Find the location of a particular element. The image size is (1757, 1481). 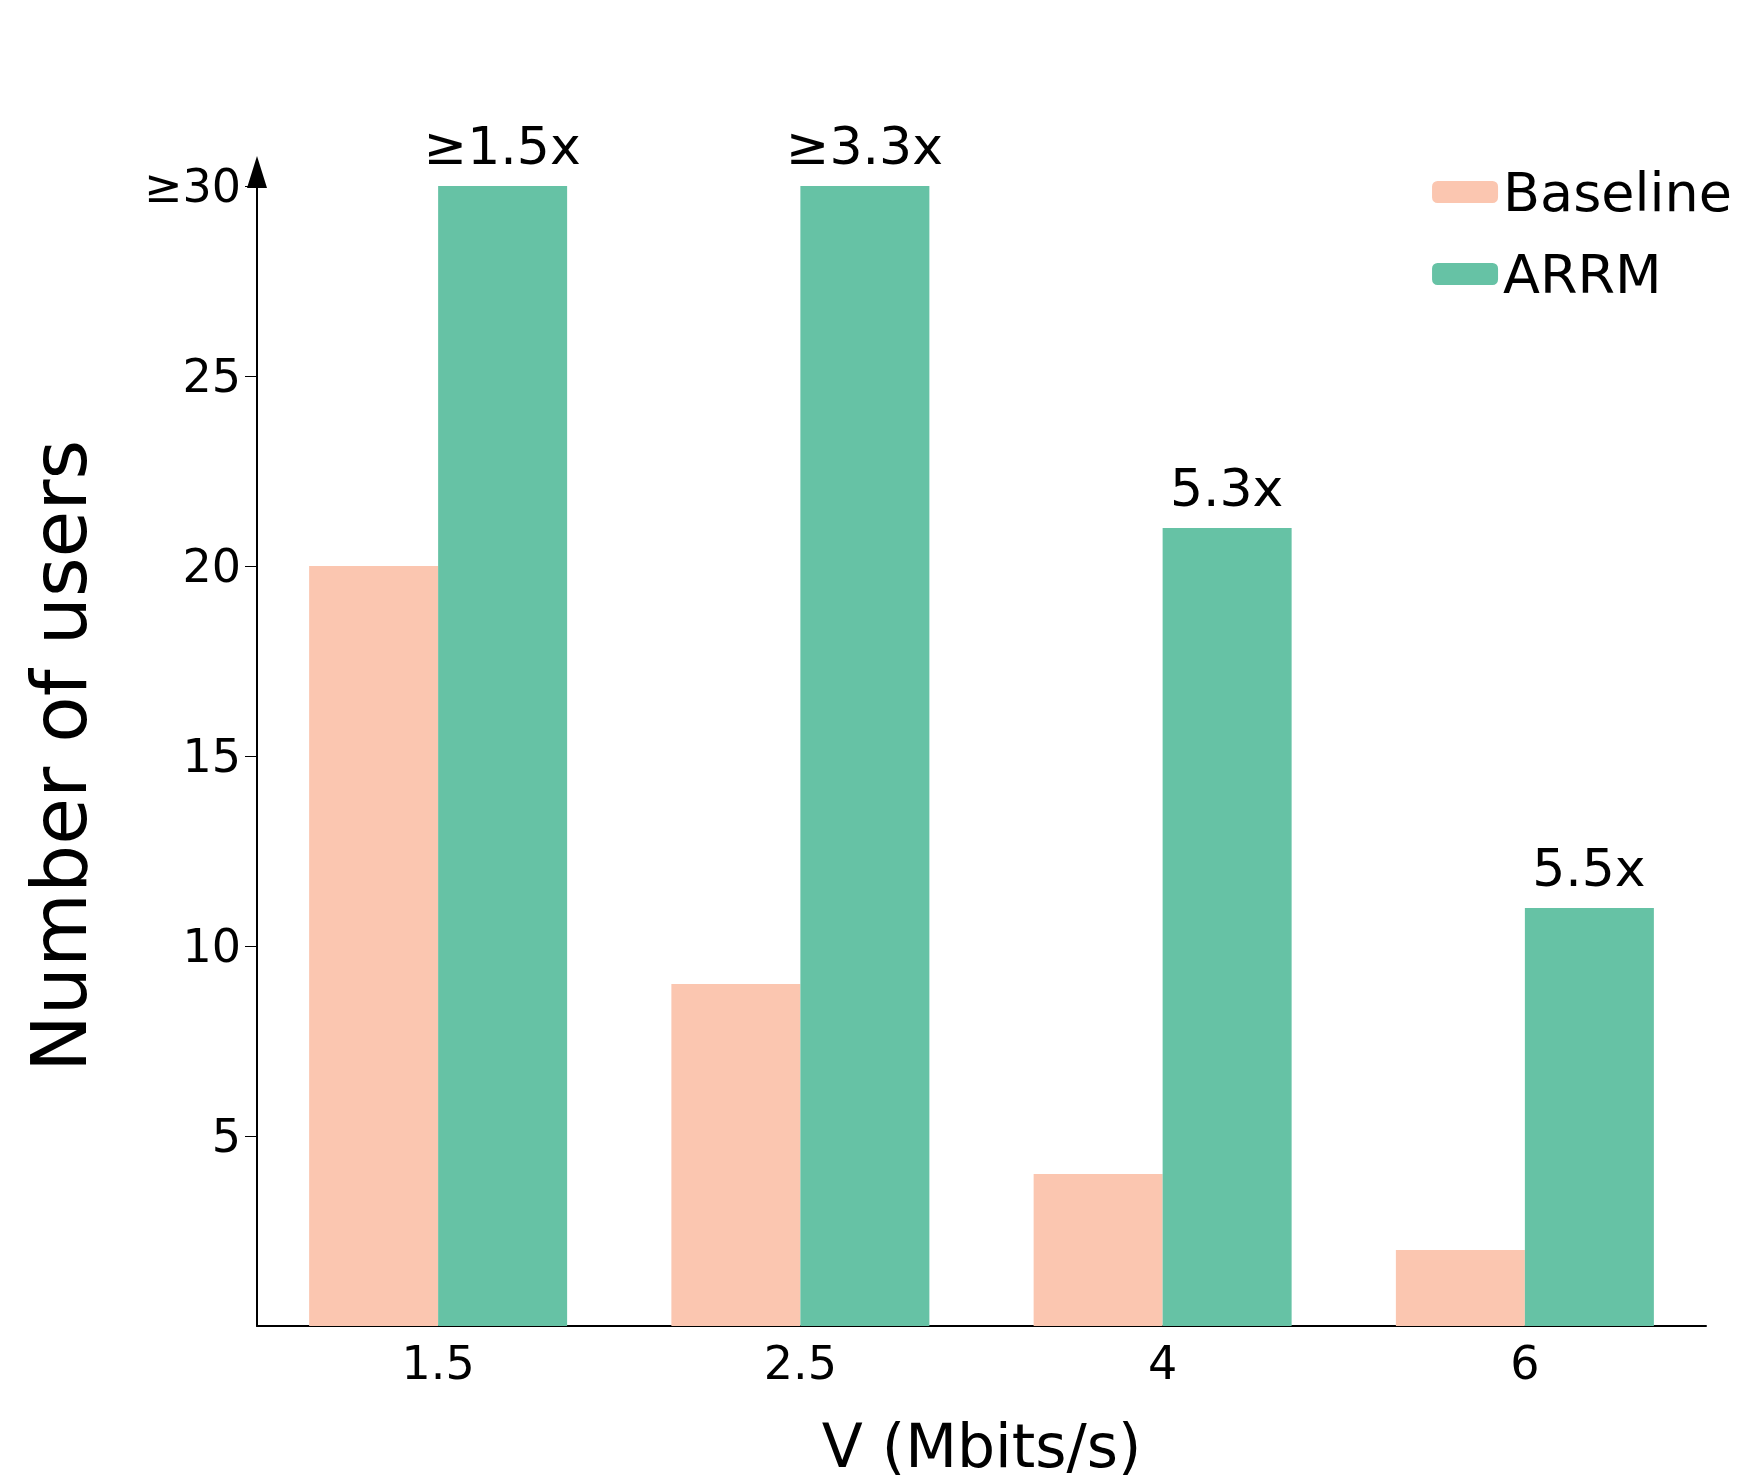

y-tick-label: 25 is located at coordinates (211, 376).